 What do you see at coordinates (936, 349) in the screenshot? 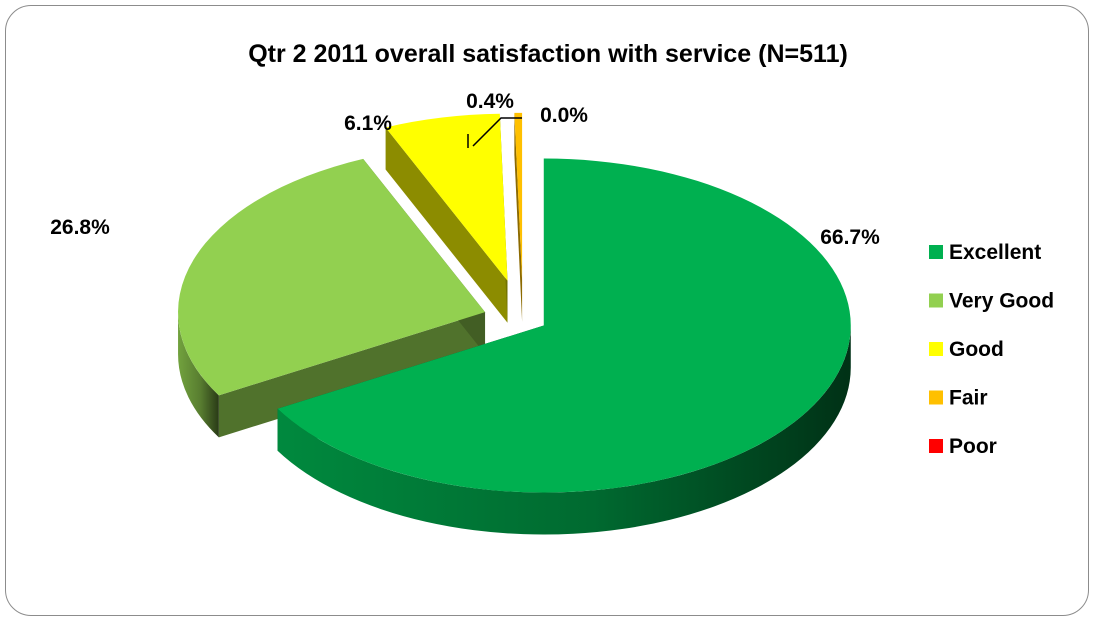
I see `legend-swatch-good` at bounding box center [936, 349].